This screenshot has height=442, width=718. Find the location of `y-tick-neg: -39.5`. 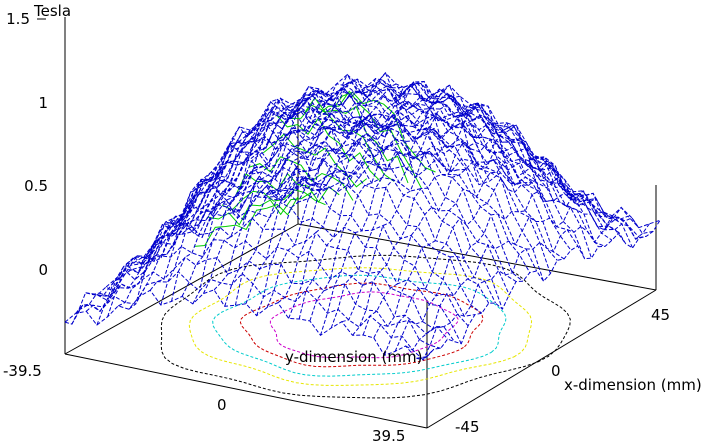

y-tick-neg: -39.5 is located at coordinates (22, 371).